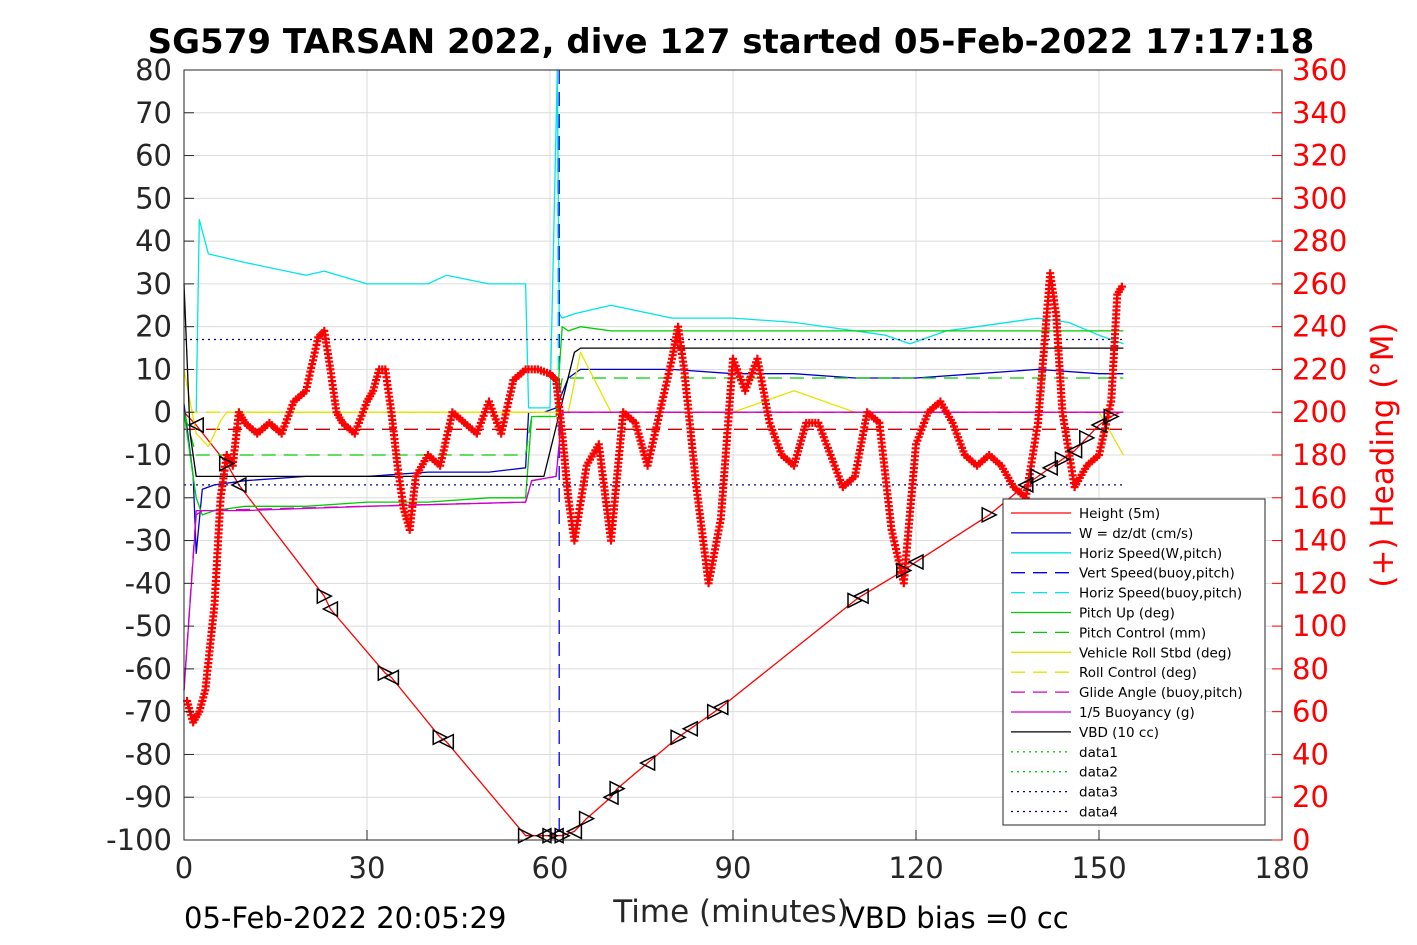  Describe the element at coordinates (148, 712) in the screenshot. I see `y-tick-label: -70` at that location.